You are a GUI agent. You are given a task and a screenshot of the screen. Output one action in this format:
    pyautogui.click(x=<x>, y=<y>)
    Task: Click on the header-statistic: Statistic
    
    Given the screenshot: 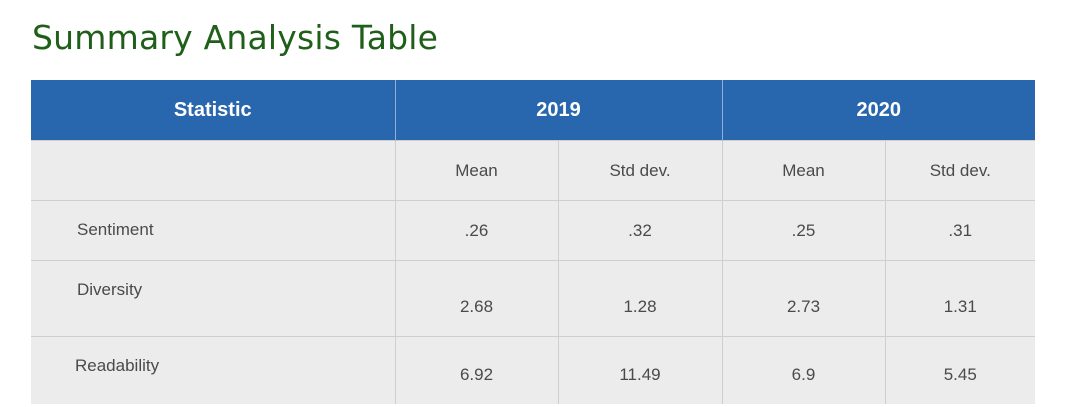 What is the action you would take?
    pyautogui.click(x=213, y=110)
    